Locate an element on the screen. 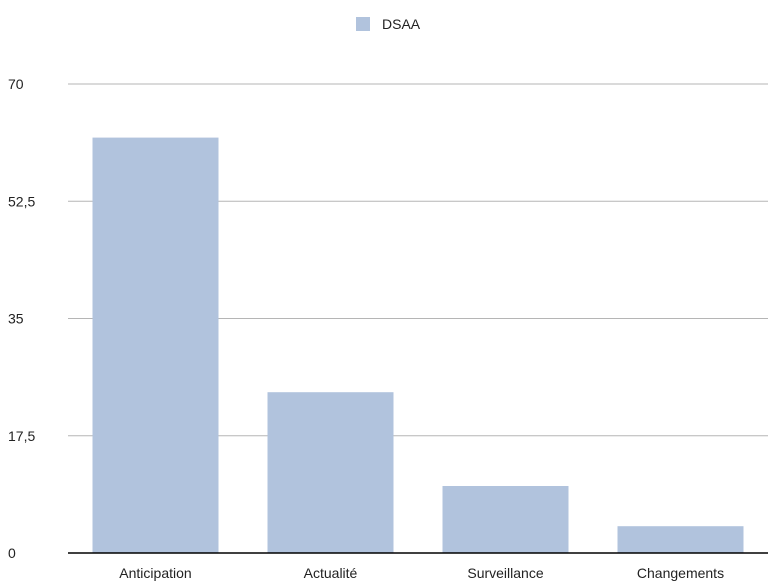  y-tick-label: 52,5 is located at coordinates (21, 201).